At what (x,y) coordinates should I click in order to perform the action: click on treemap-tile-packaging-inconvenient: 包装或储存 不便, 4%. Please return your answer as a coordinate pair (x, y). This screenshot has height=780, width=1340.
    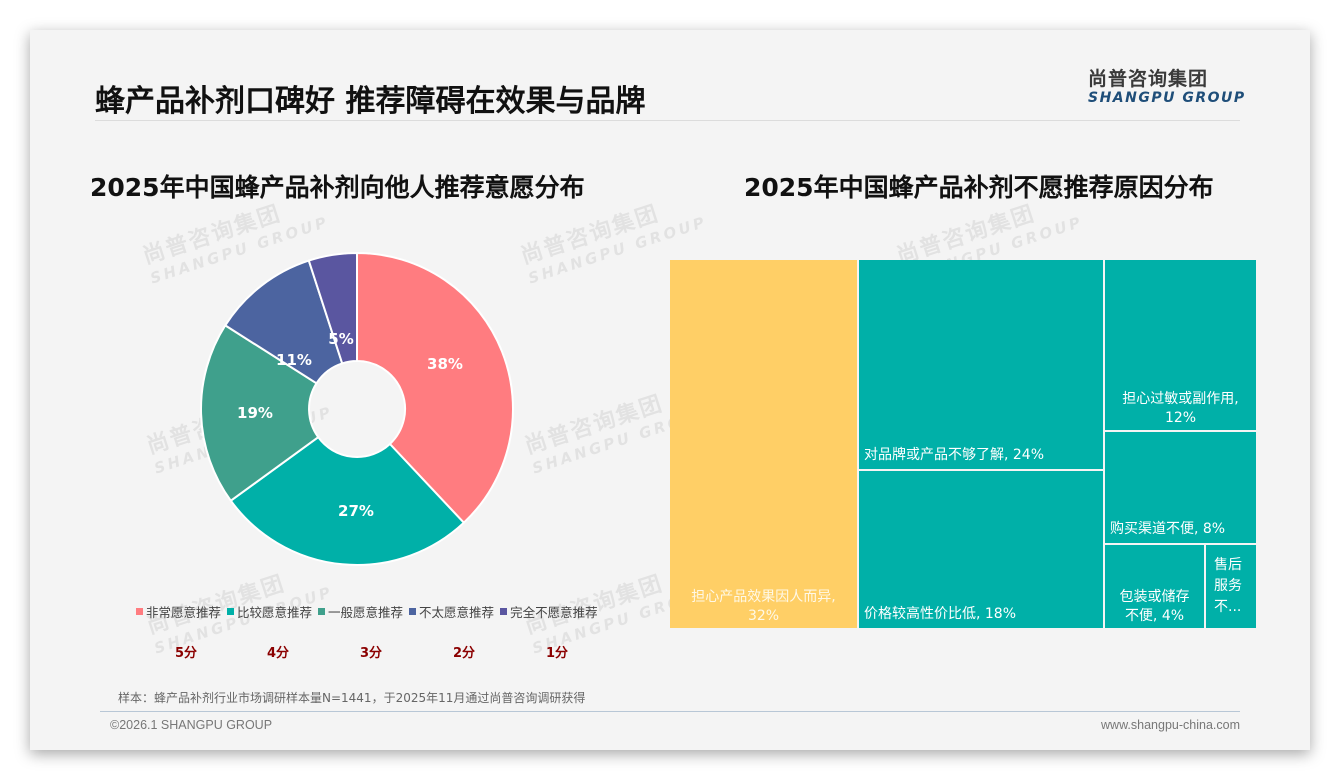
    Looking at the image, I should click on (1154, 586).